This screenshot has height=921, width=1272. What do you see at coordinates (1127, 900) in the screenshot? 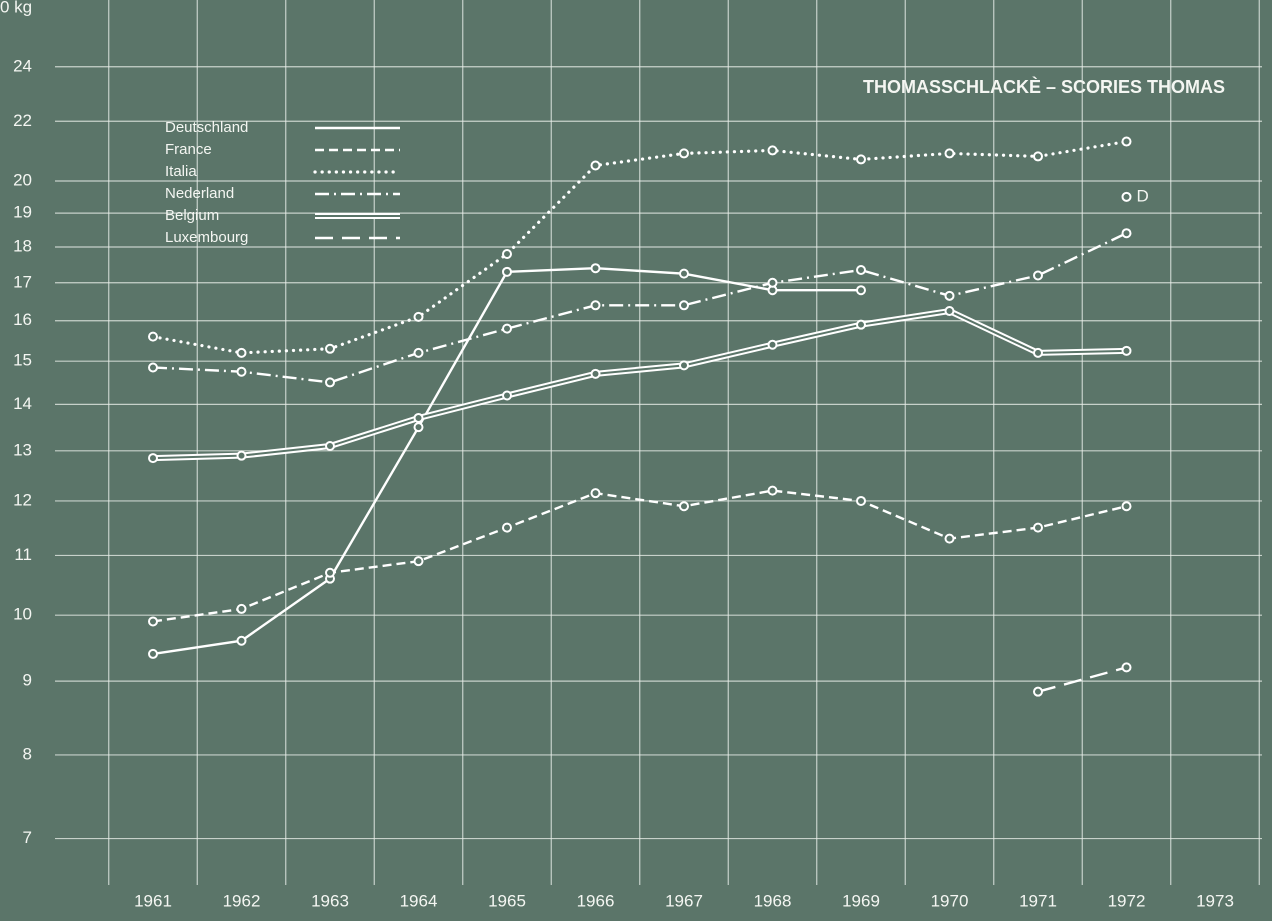
I see `x-tick-label: 1972` at bounding box center [1127, 900].